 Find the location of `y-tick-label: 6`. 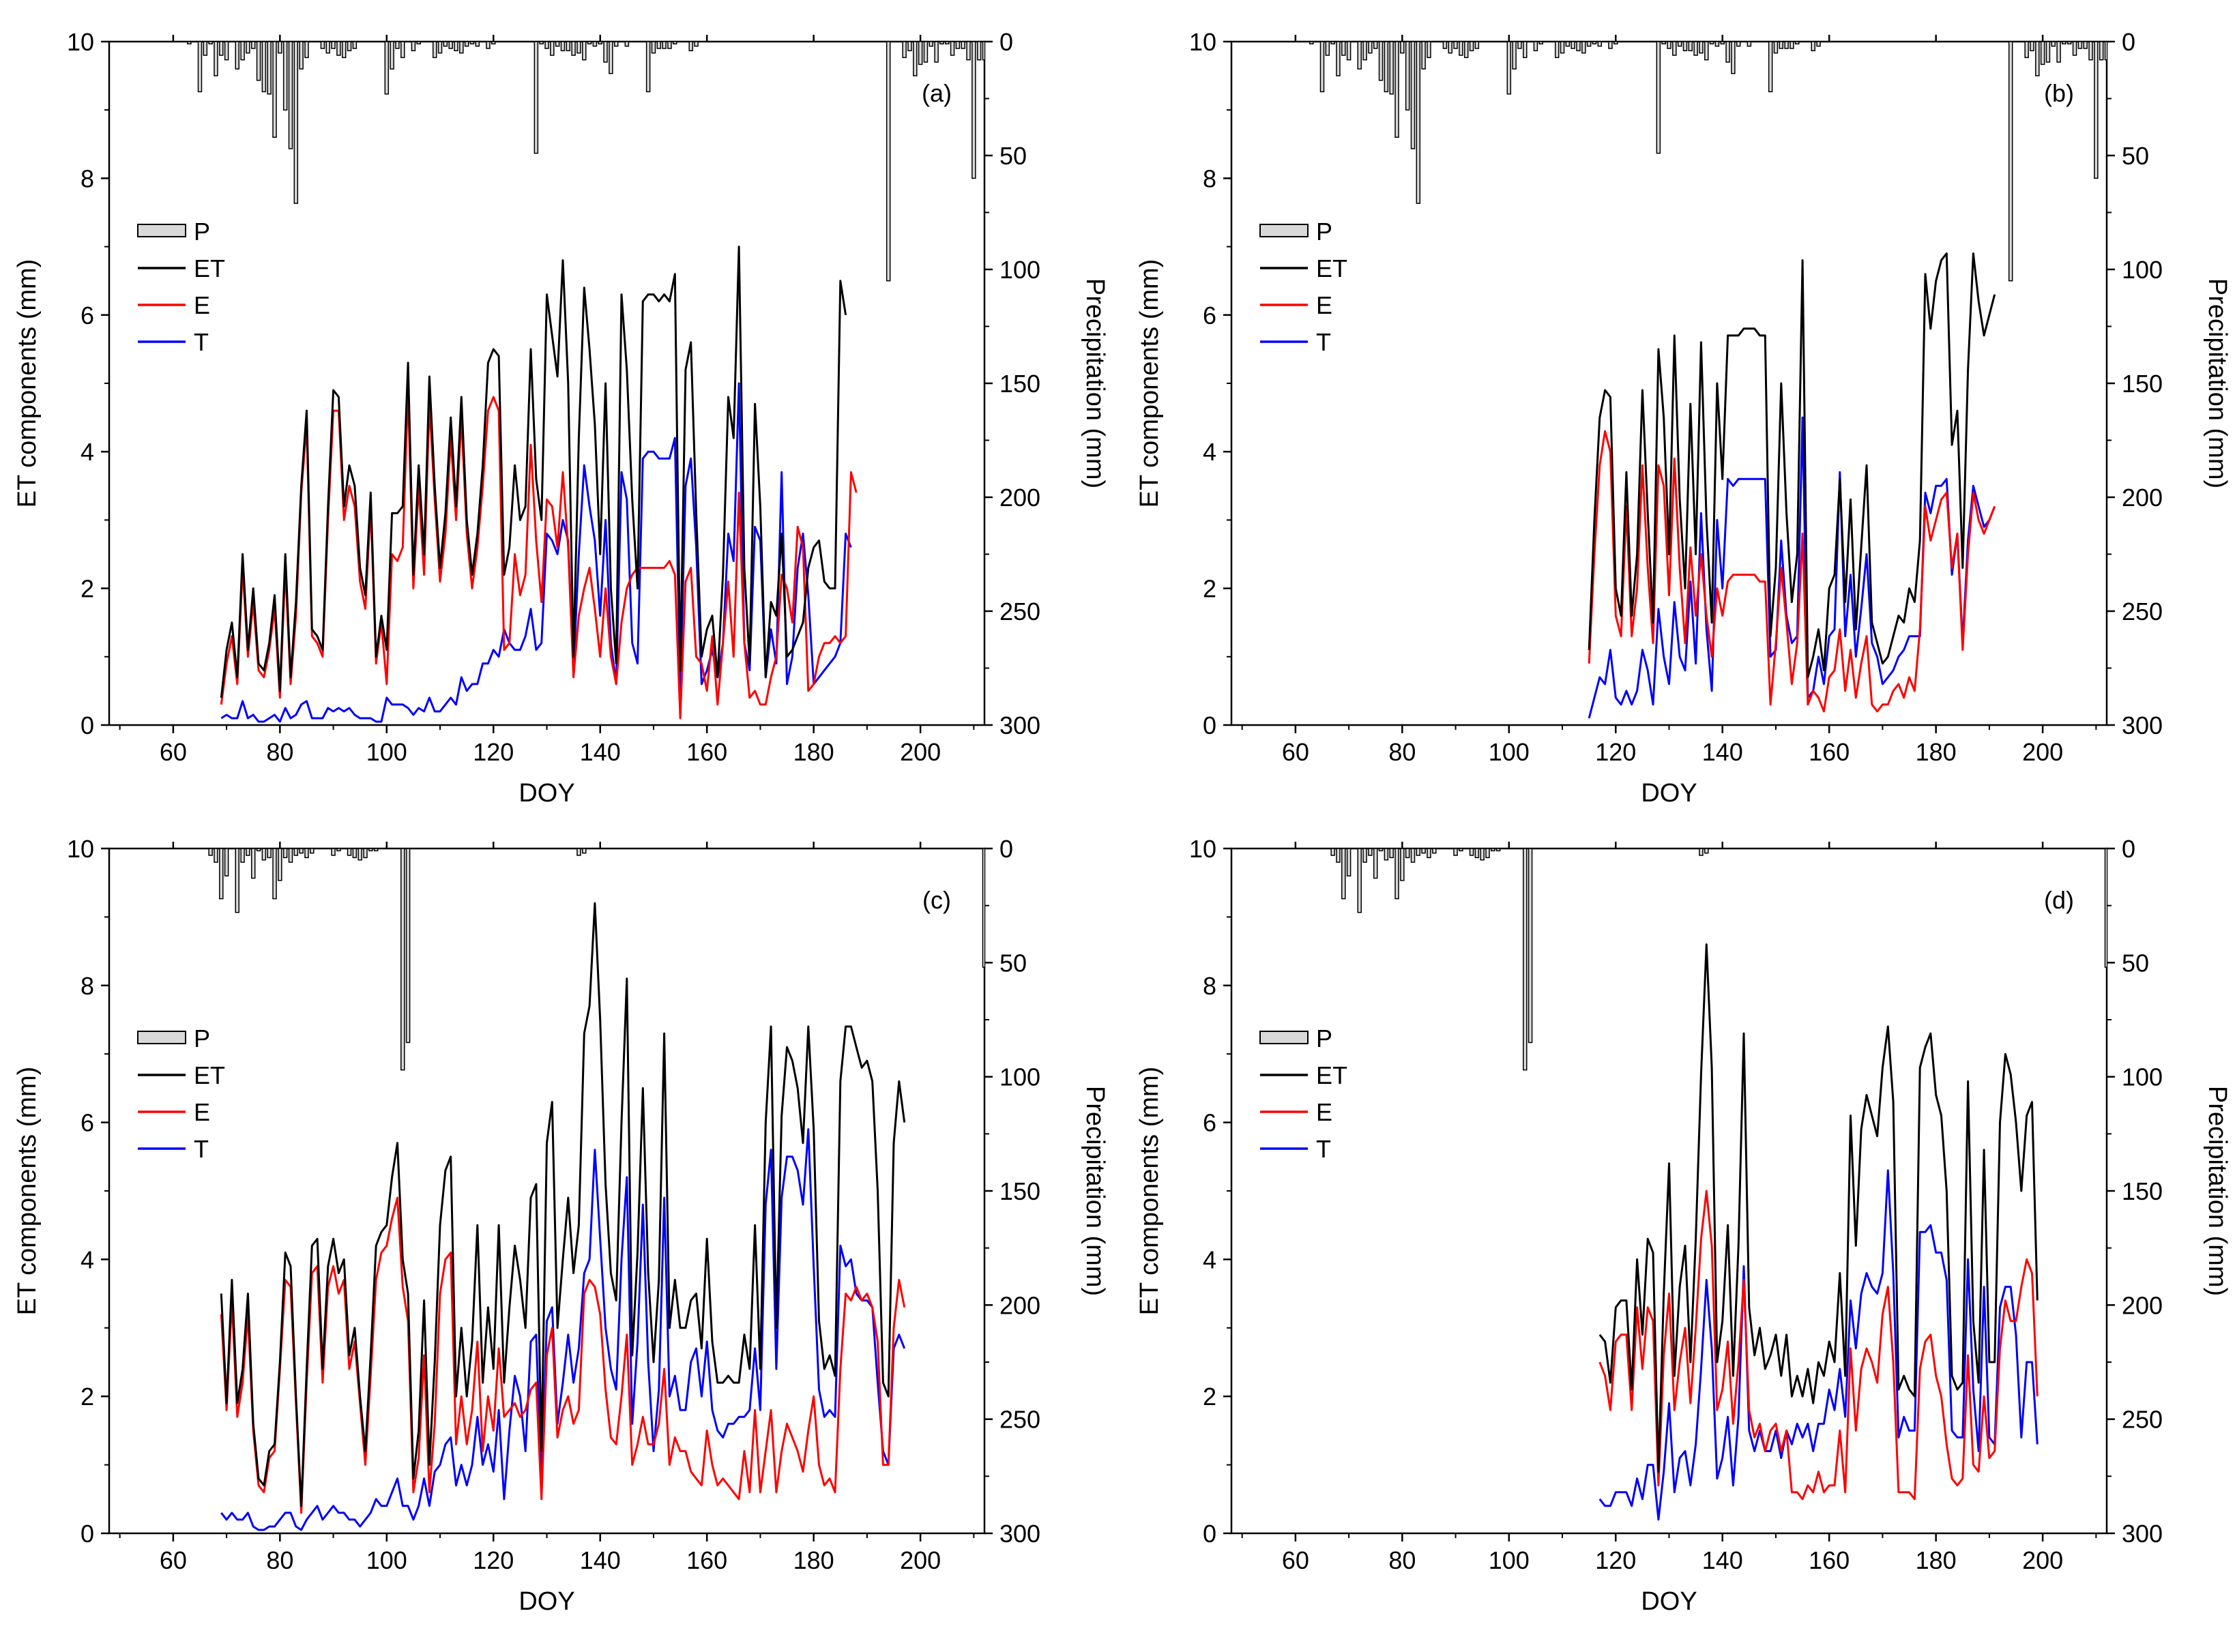

y-tick-label: 6 is located at coordinates (87, 315).